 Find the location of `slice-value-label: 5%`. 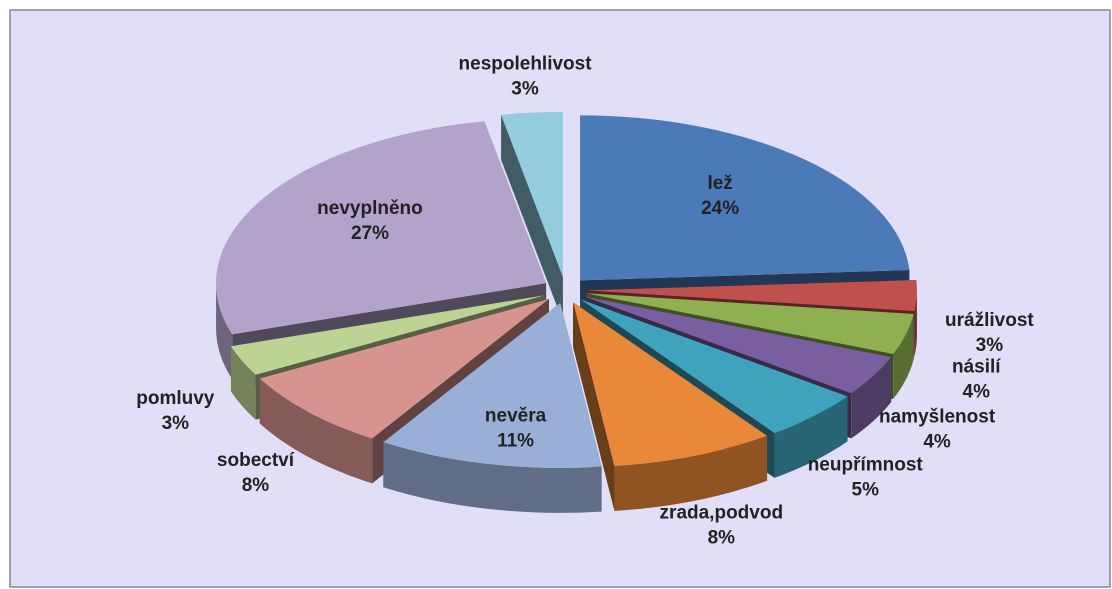

slice-value-label: 5% is located at coordinates (866, 490).